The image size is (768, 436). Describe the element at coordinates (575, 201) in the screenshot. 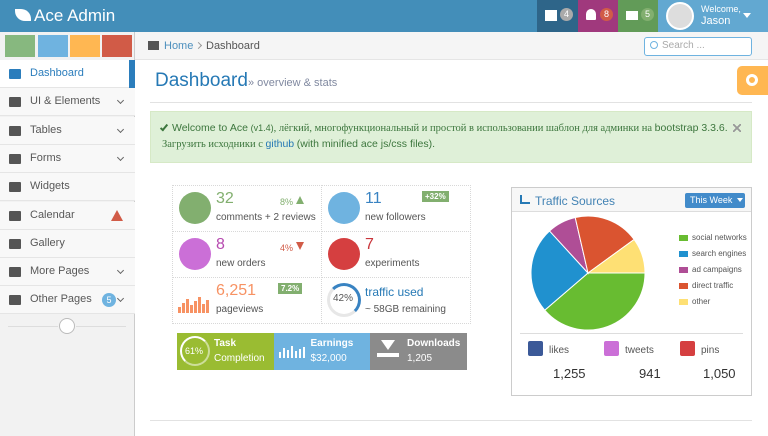

I see `widget-title: Traffic Sources` at that location.